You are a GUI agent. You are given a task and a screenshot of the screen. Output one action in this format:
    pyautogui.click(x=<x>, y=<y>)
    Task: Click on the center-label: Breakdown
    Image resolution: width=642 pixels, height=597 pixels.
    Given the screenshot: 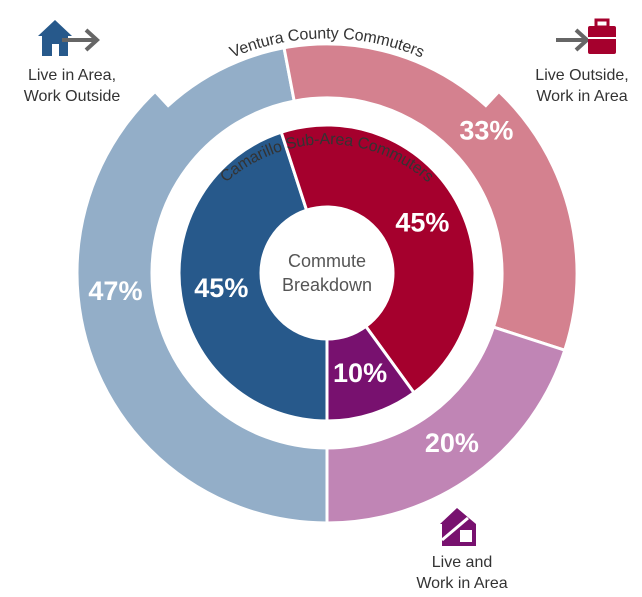 What is the action you would take?
    pyautogui.click(x=327, y=285)
    